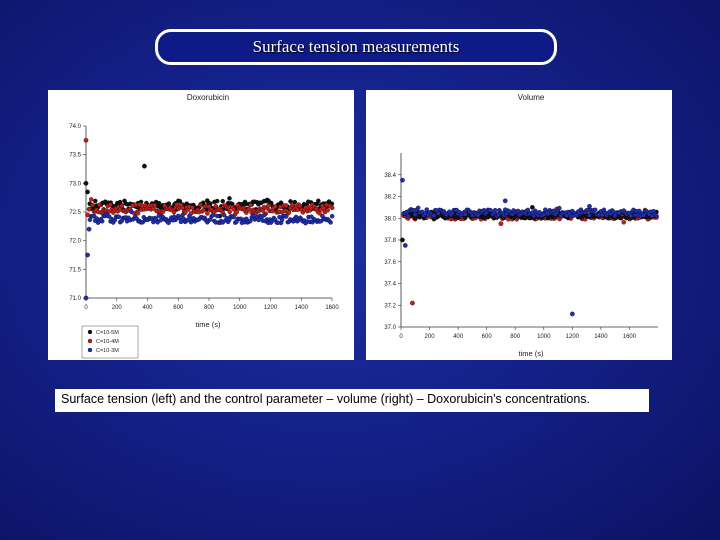 This screenshot has height=540, width=720. I want to click on chart-title: Doxorubicin, so click(208, 97).